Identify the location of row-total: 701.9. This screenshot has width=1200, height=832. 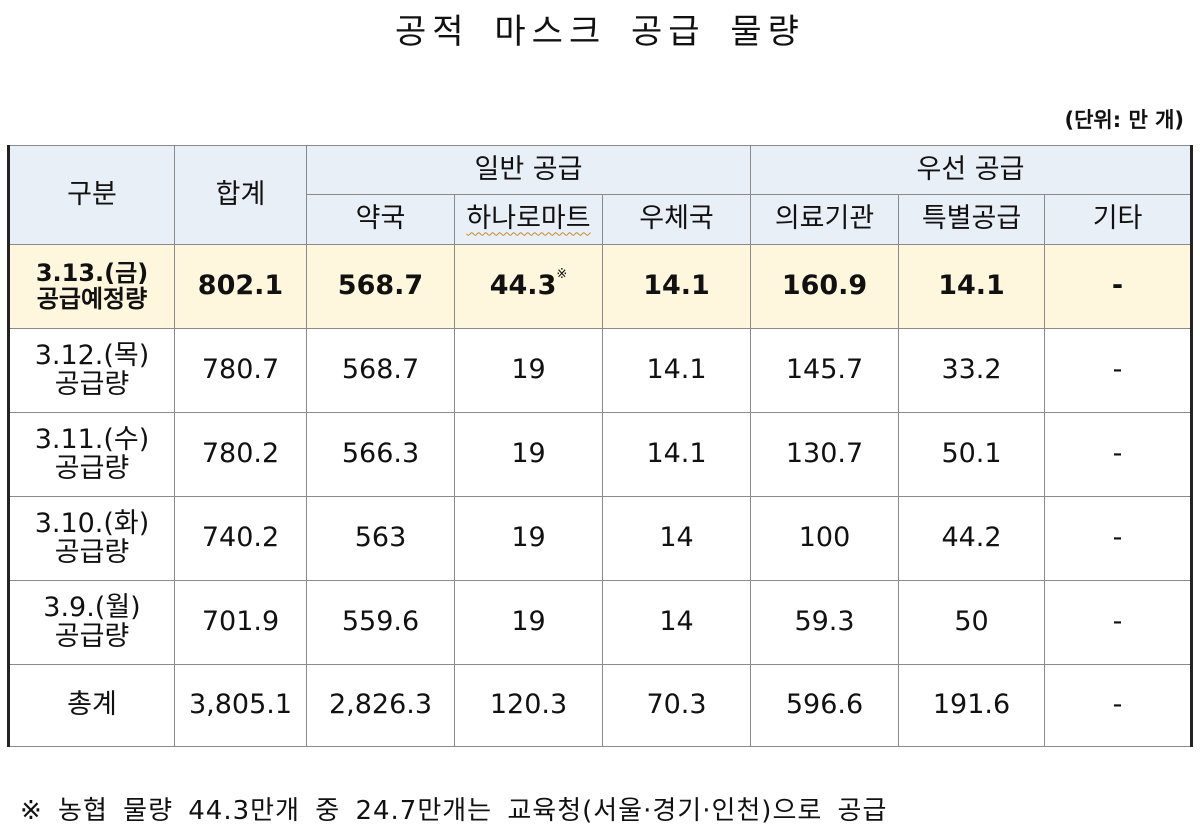
(240, 622).